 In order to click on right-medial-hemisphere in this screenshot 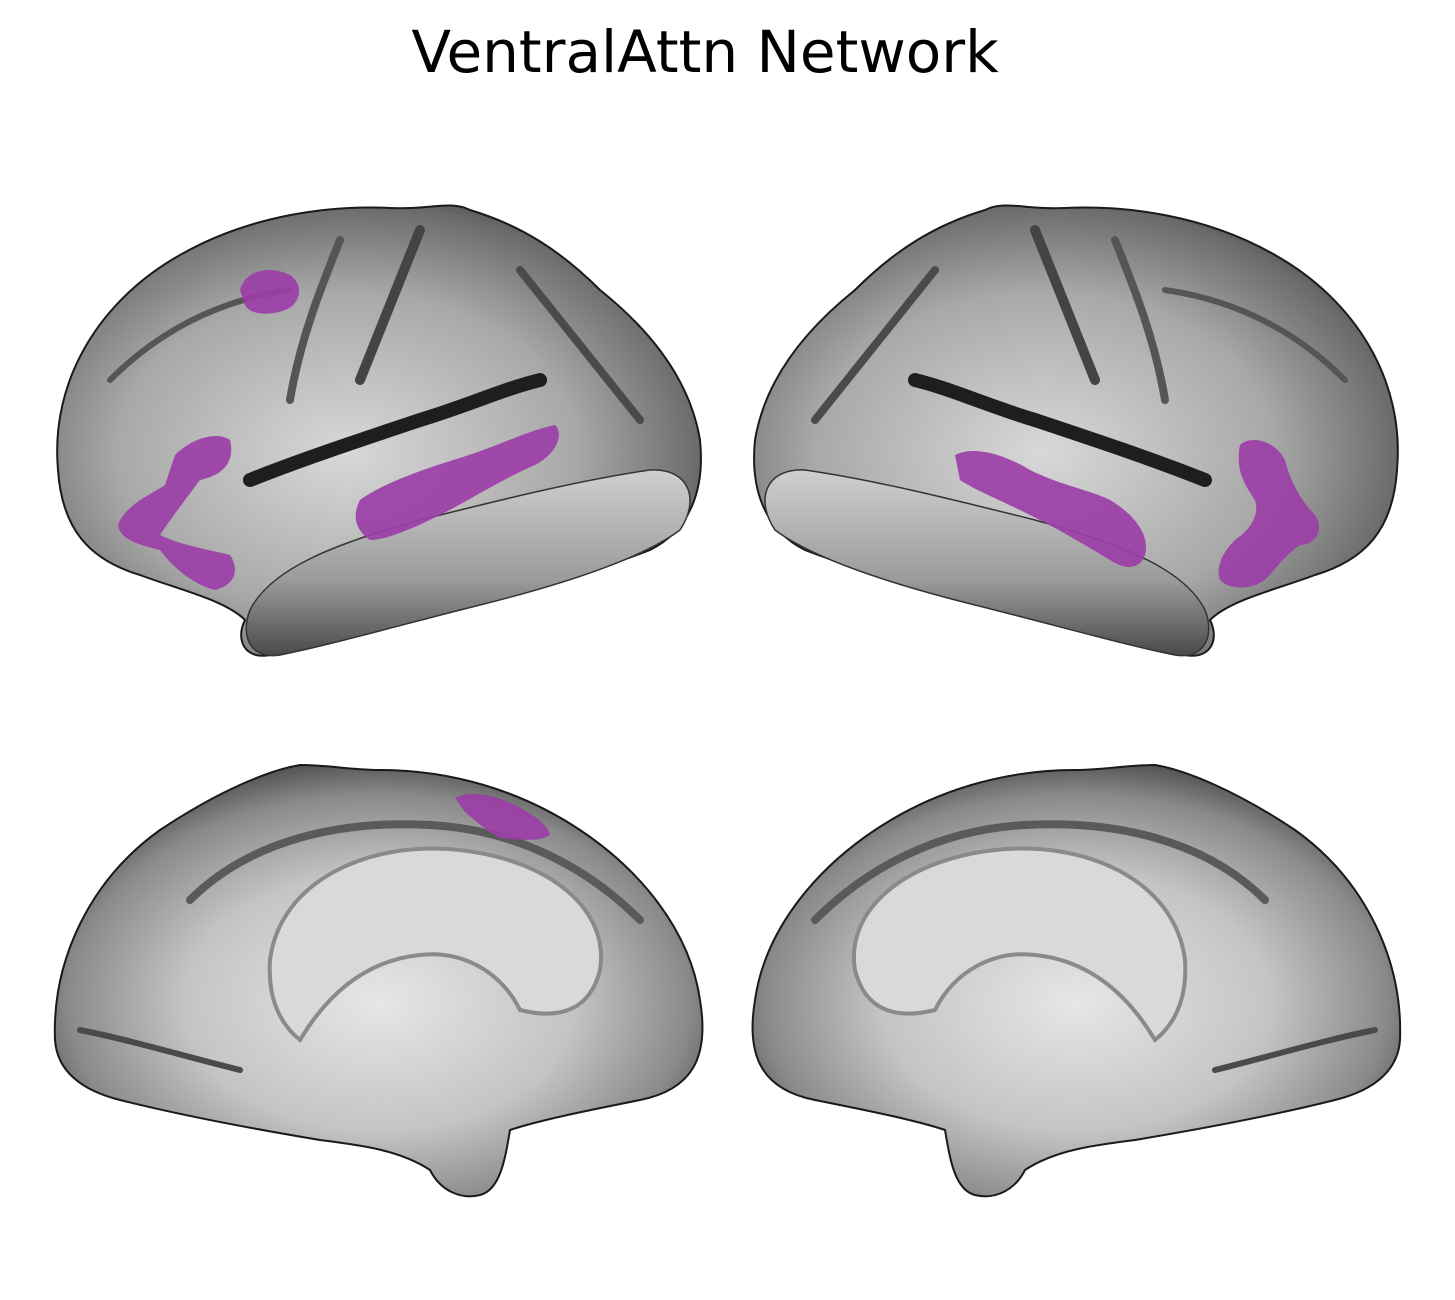, I will do `click(1076, 980)`.